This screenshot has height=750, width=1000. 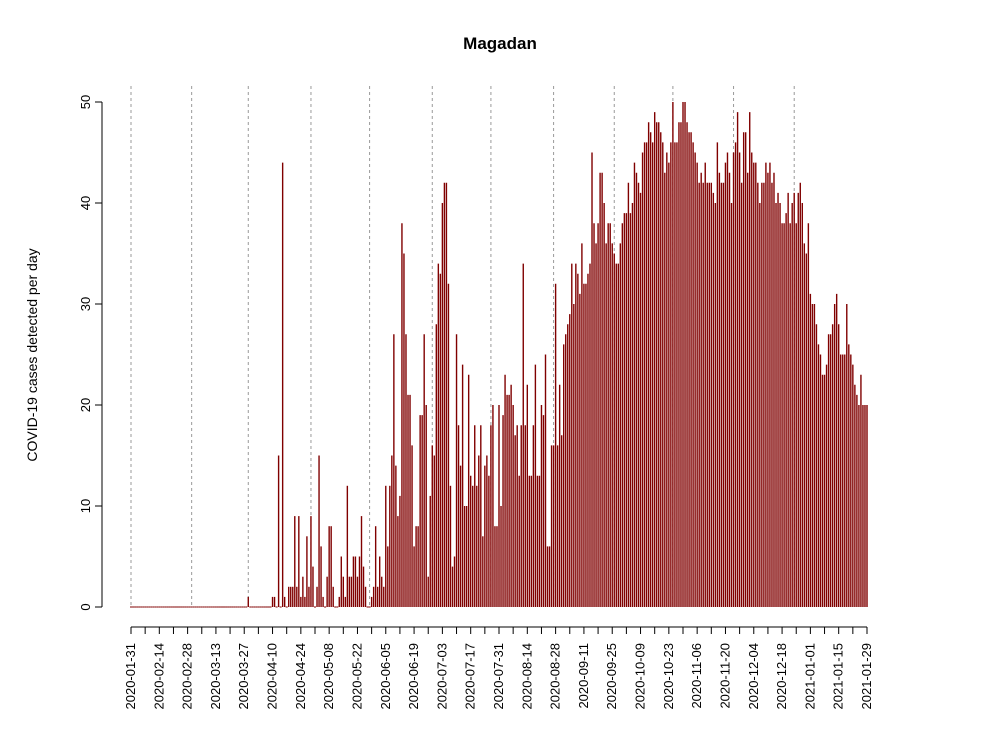 I want to click on x-tick-label: 2020-03-13, so click(x=215, y=676).